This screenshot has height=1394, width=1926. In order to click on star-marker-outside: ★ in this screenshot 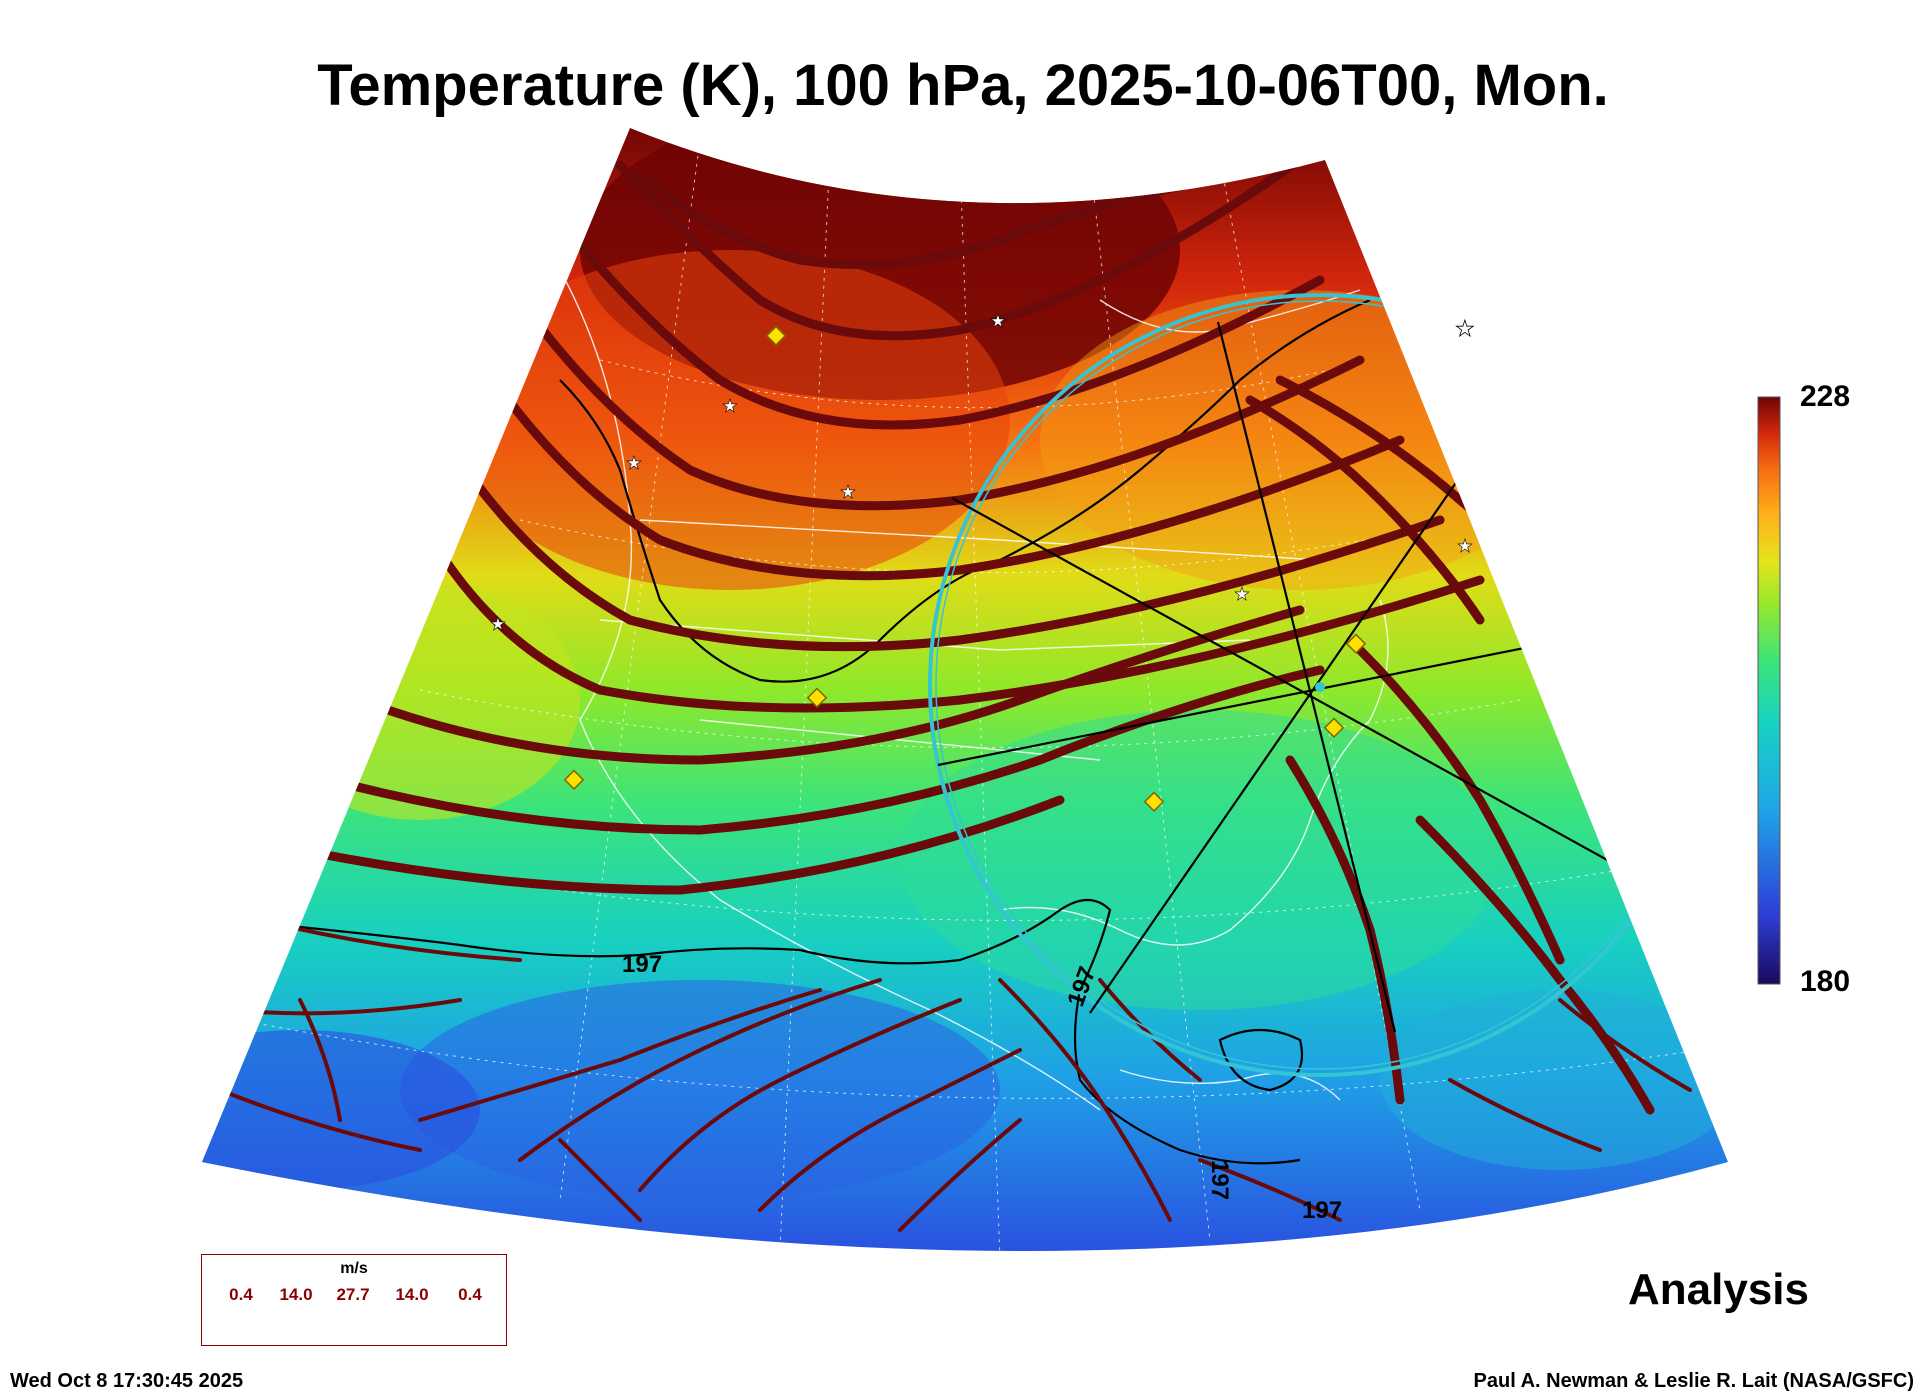, I will do `click(1465, 329)`.